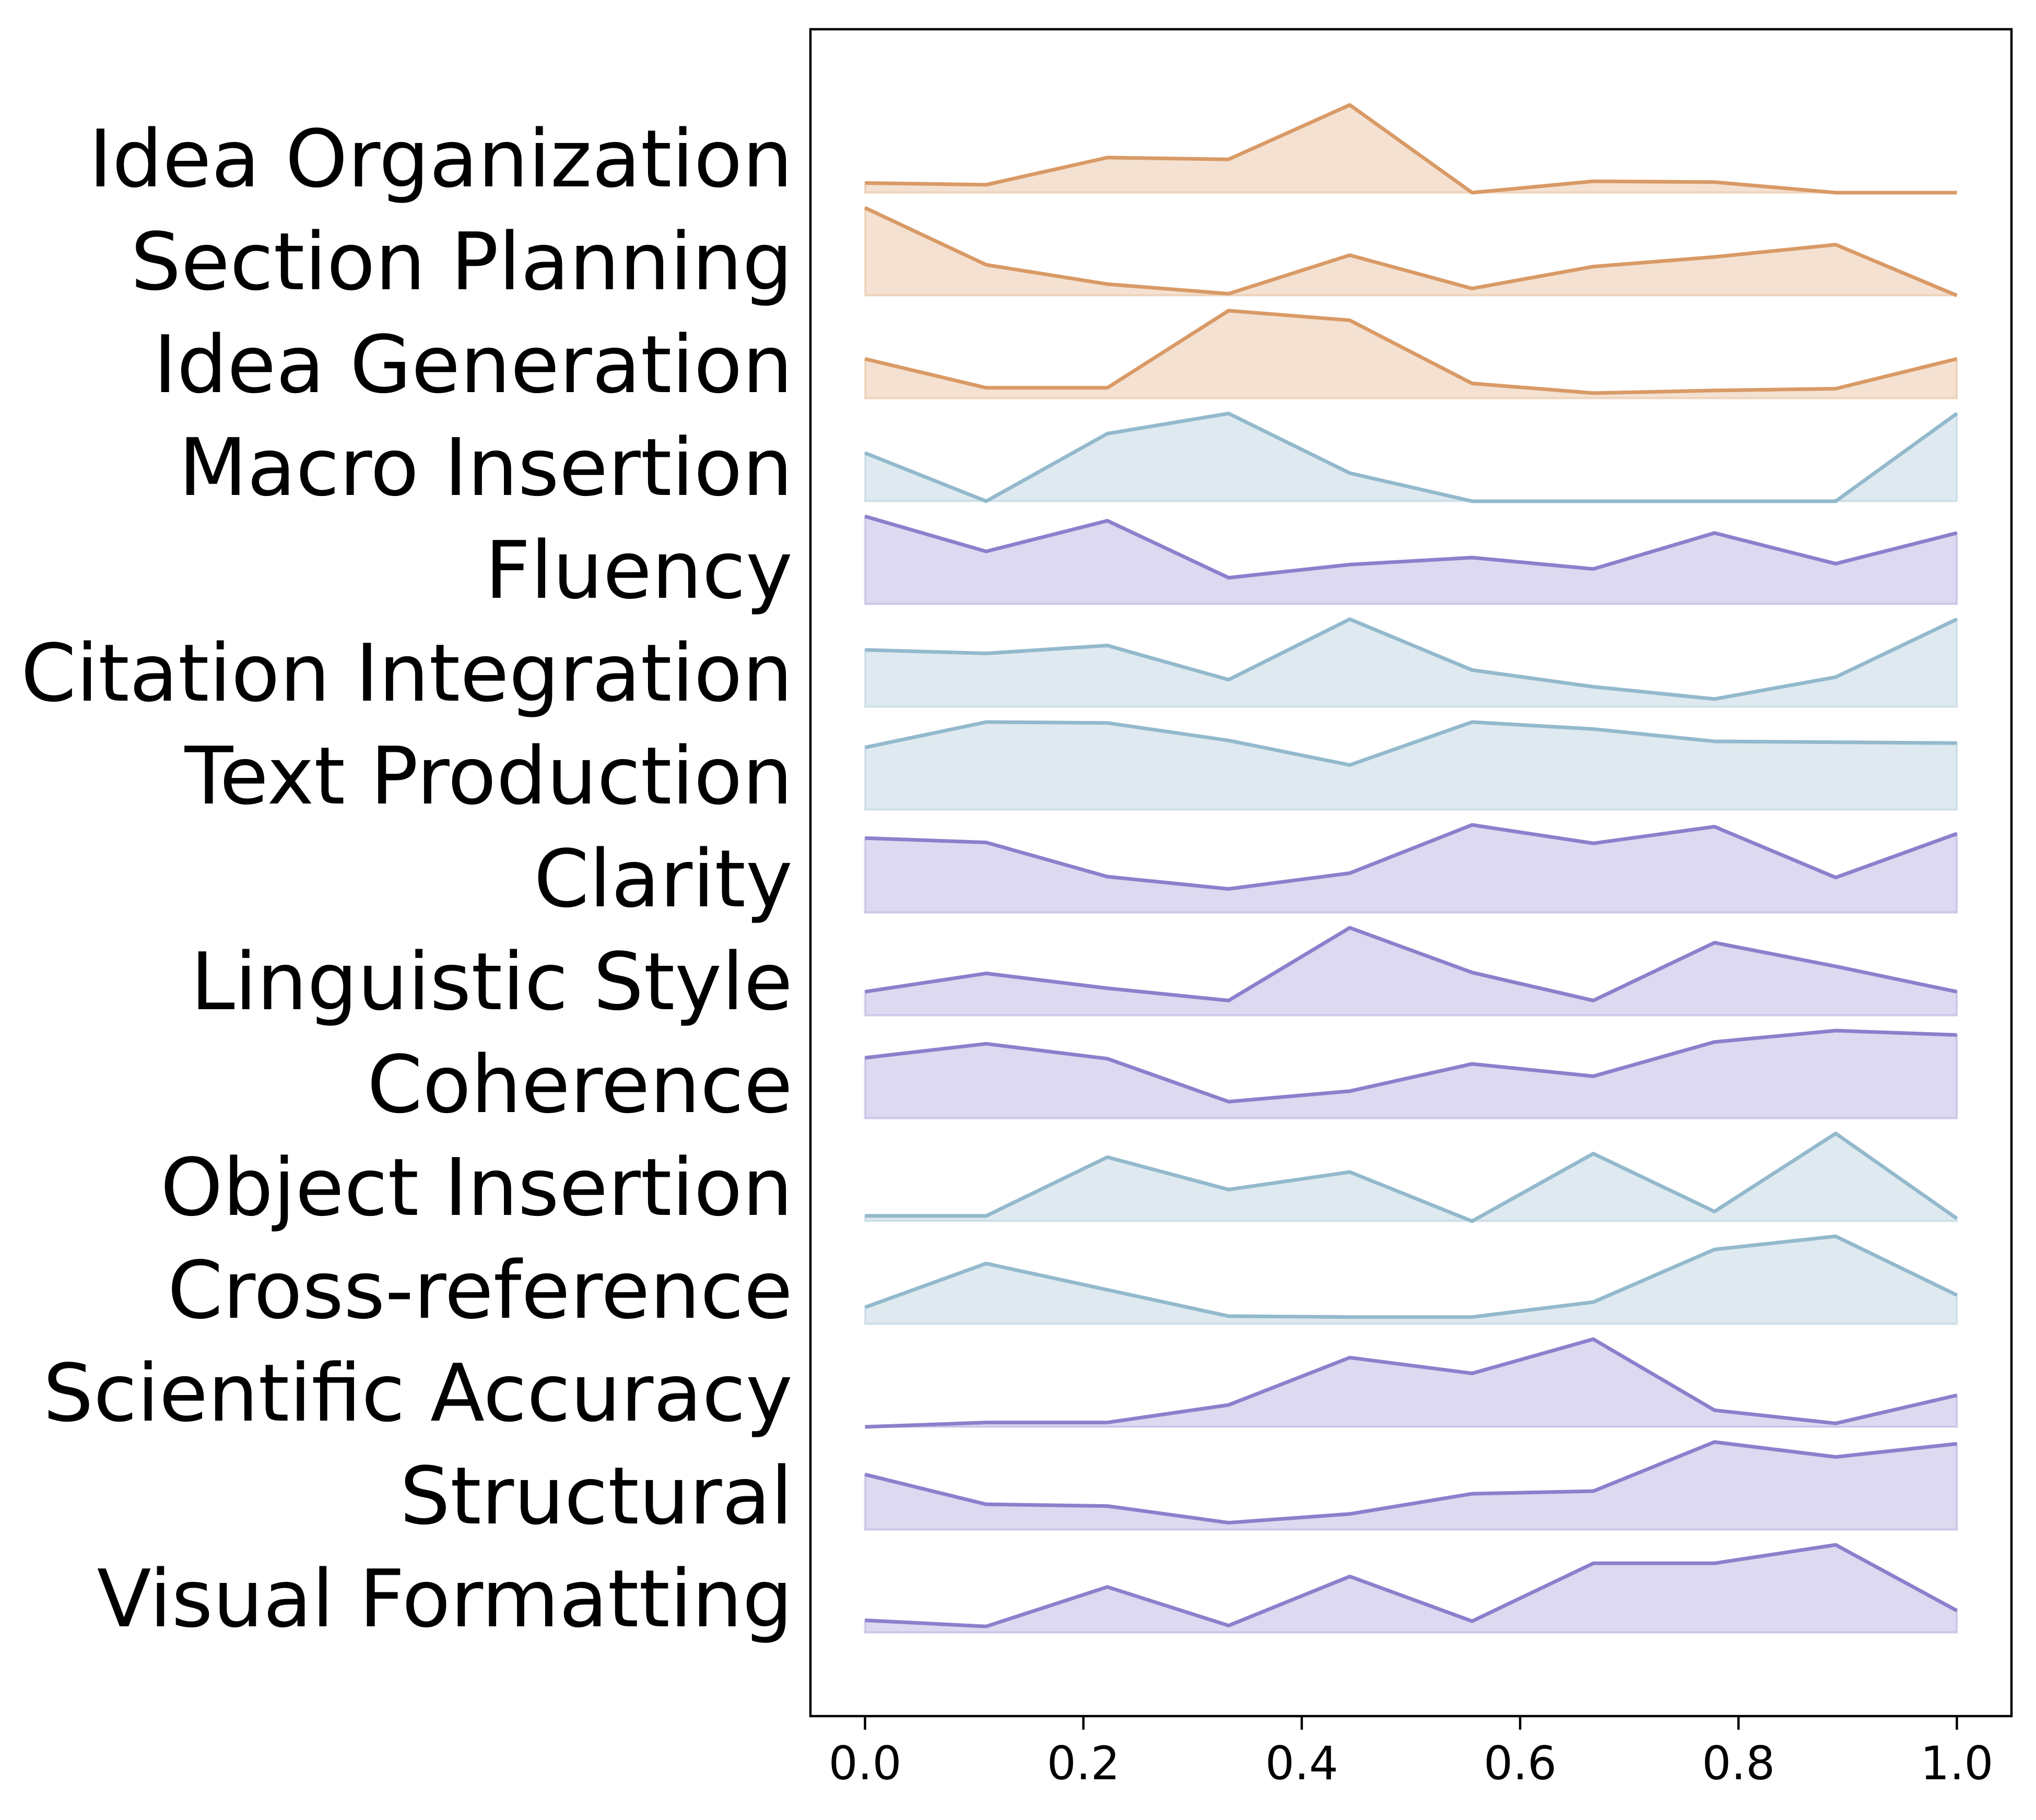 The width and height of the screenshot is (2036, 1820). I want to click on ridge-citation-integration, so click(1411, 663).